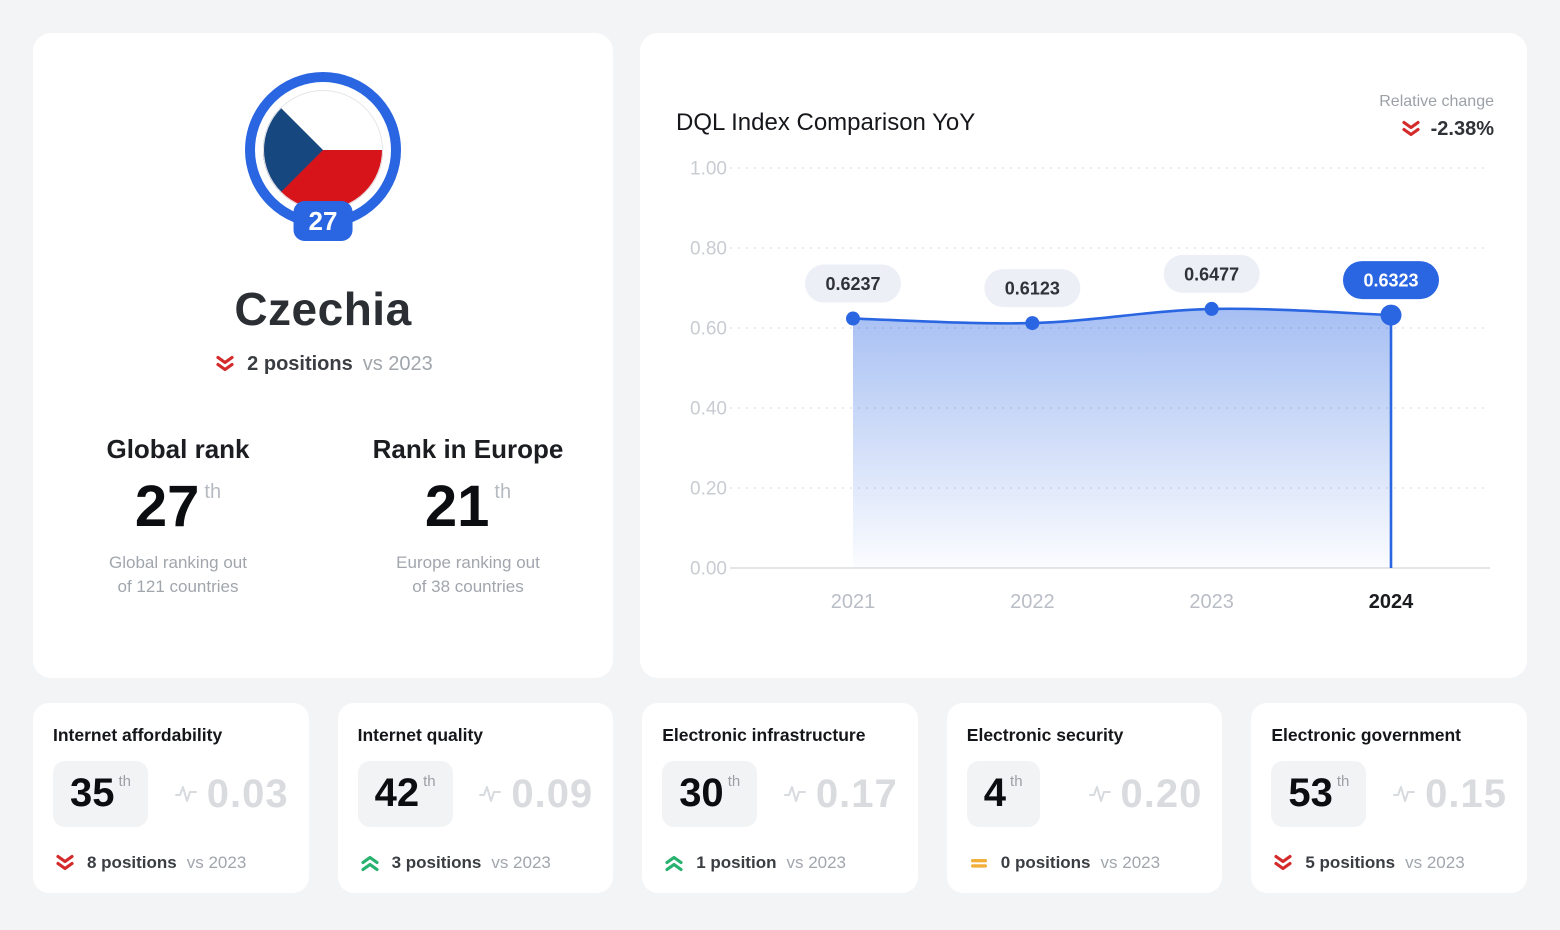 The width and height of the screenshot is (1560, 930). I want to click on country-rank-badge: 27, so click(323, 221).